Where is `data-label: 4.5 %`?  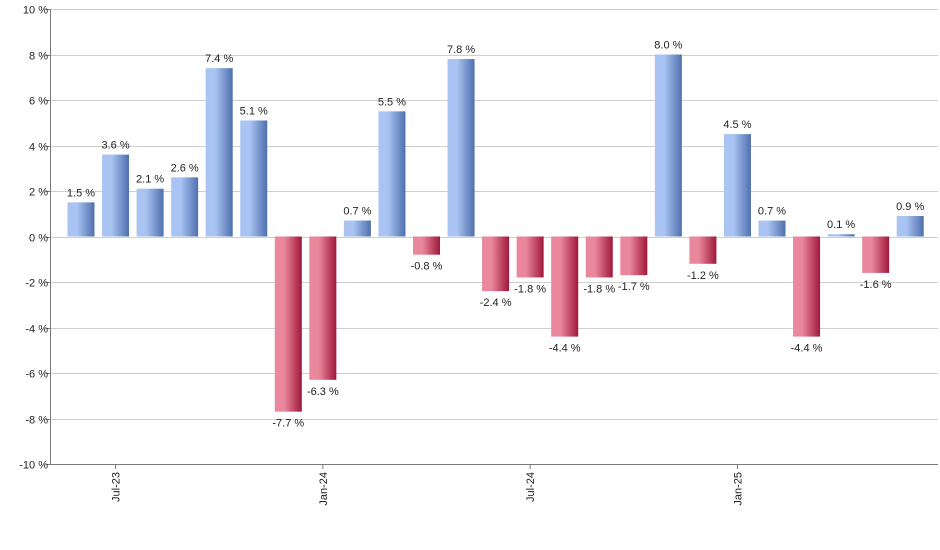 data-label: 4.5 % is located at coordinates (737, 125).